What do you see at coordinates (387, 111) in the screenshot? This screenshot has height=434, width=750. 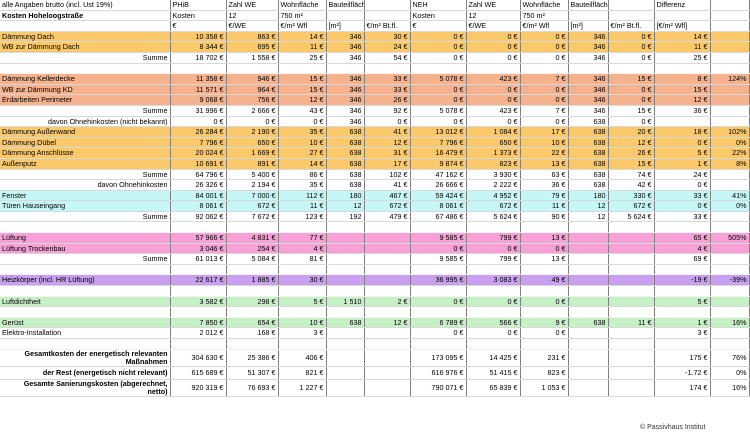 I see `table-cell: 92 €` at bounding box center [387, 111].